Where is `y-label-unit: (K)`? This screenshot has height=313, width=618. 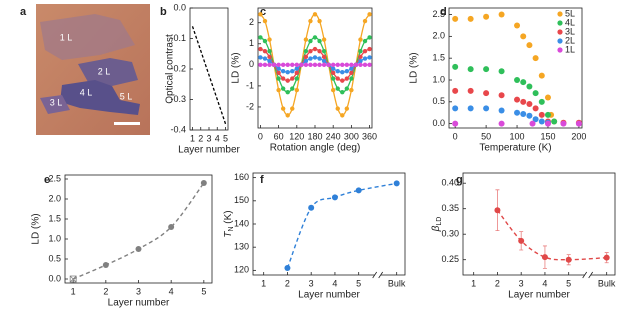
y-label-unit: (K) is located at coordinates (228, 218).